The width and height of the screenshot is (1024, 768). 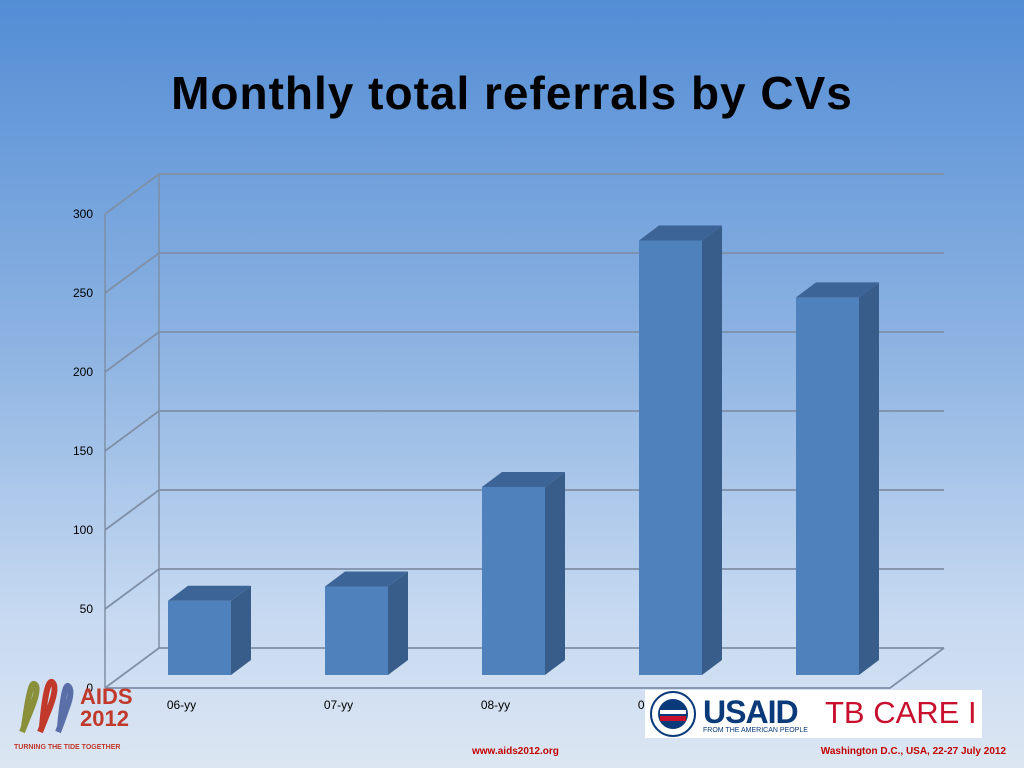 What do you see at coordinates (901, 712) in the screenshot?
I see `tbcare-wordmark: TB CARE I` at bounding box center [901, 712].